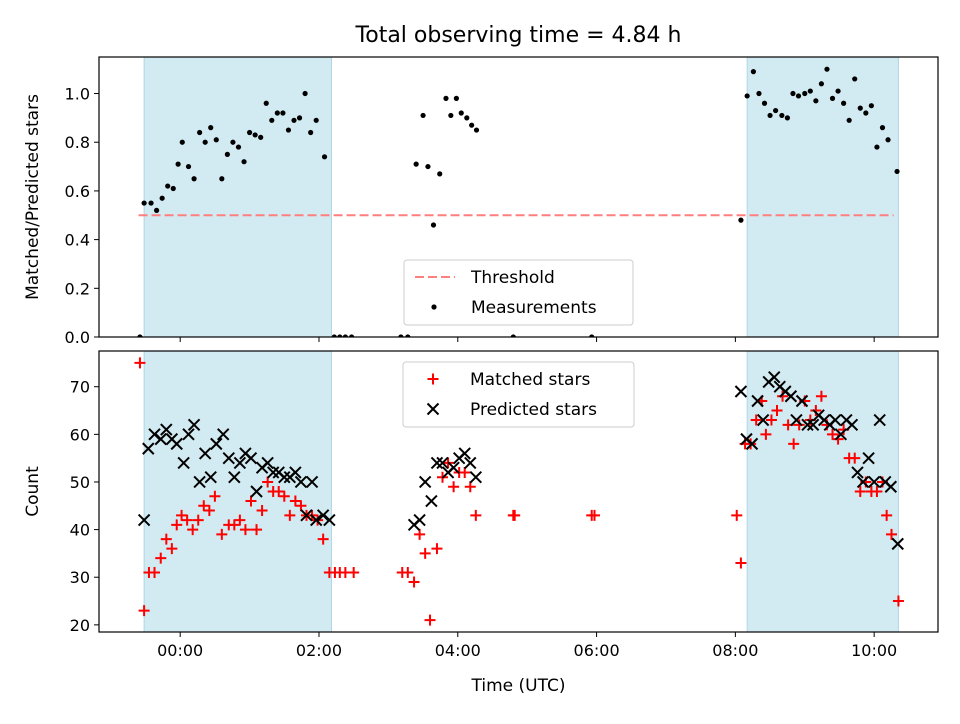 This screenshot has height=724, width=960. Describe the element at coordinates (80, 434) in the screenshot. I see `y-tick-label: 60` at that location.